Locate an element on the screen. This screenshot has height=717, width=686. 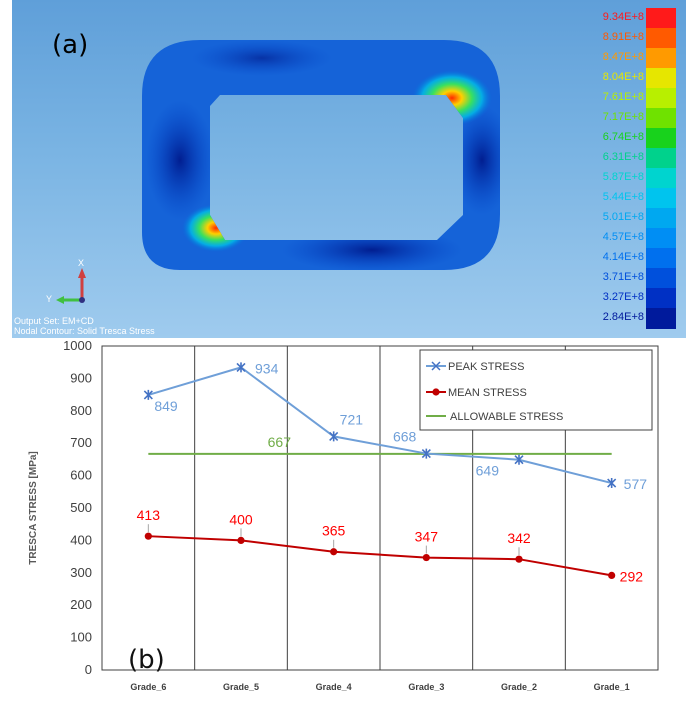
colorbar-label: 5.01E+8 is located at coordinates (623, 217).